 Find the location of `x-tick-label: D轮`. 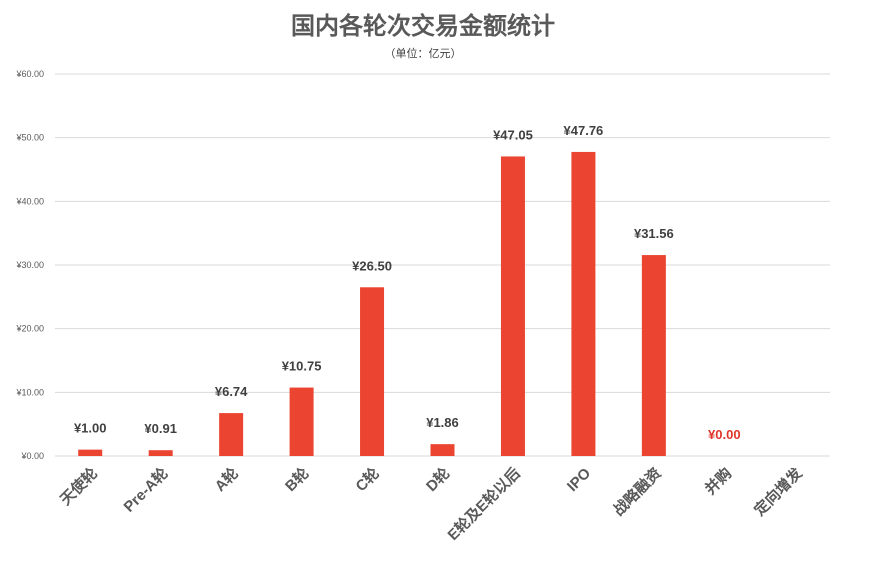

x-tick-label: D轮 is located at coordinates (437, 479).